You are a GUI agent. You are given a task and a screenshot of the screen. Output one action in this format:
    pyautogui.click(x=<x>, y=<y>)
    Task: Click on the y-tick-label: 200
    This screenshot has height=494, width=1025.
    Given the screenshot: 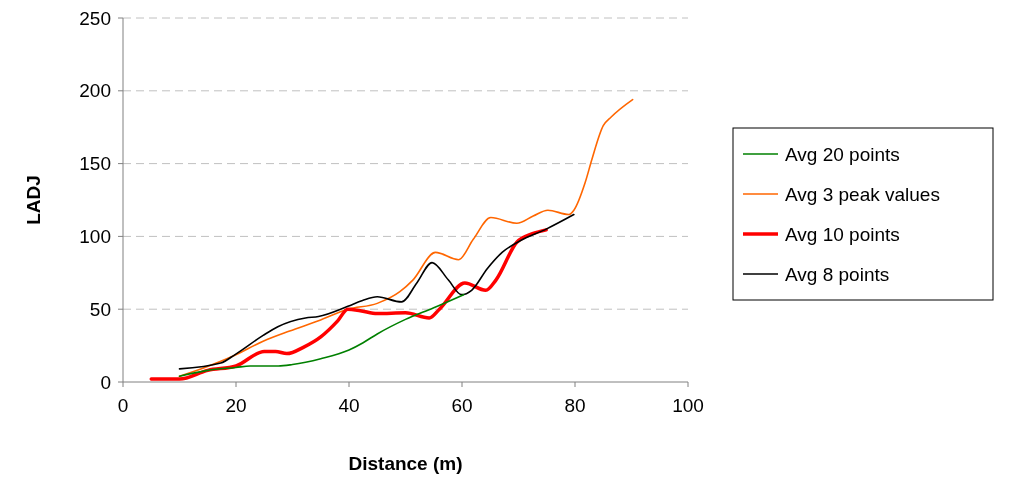 What is the action you would take?
    pyautogui.click(x=95, y=91)
    